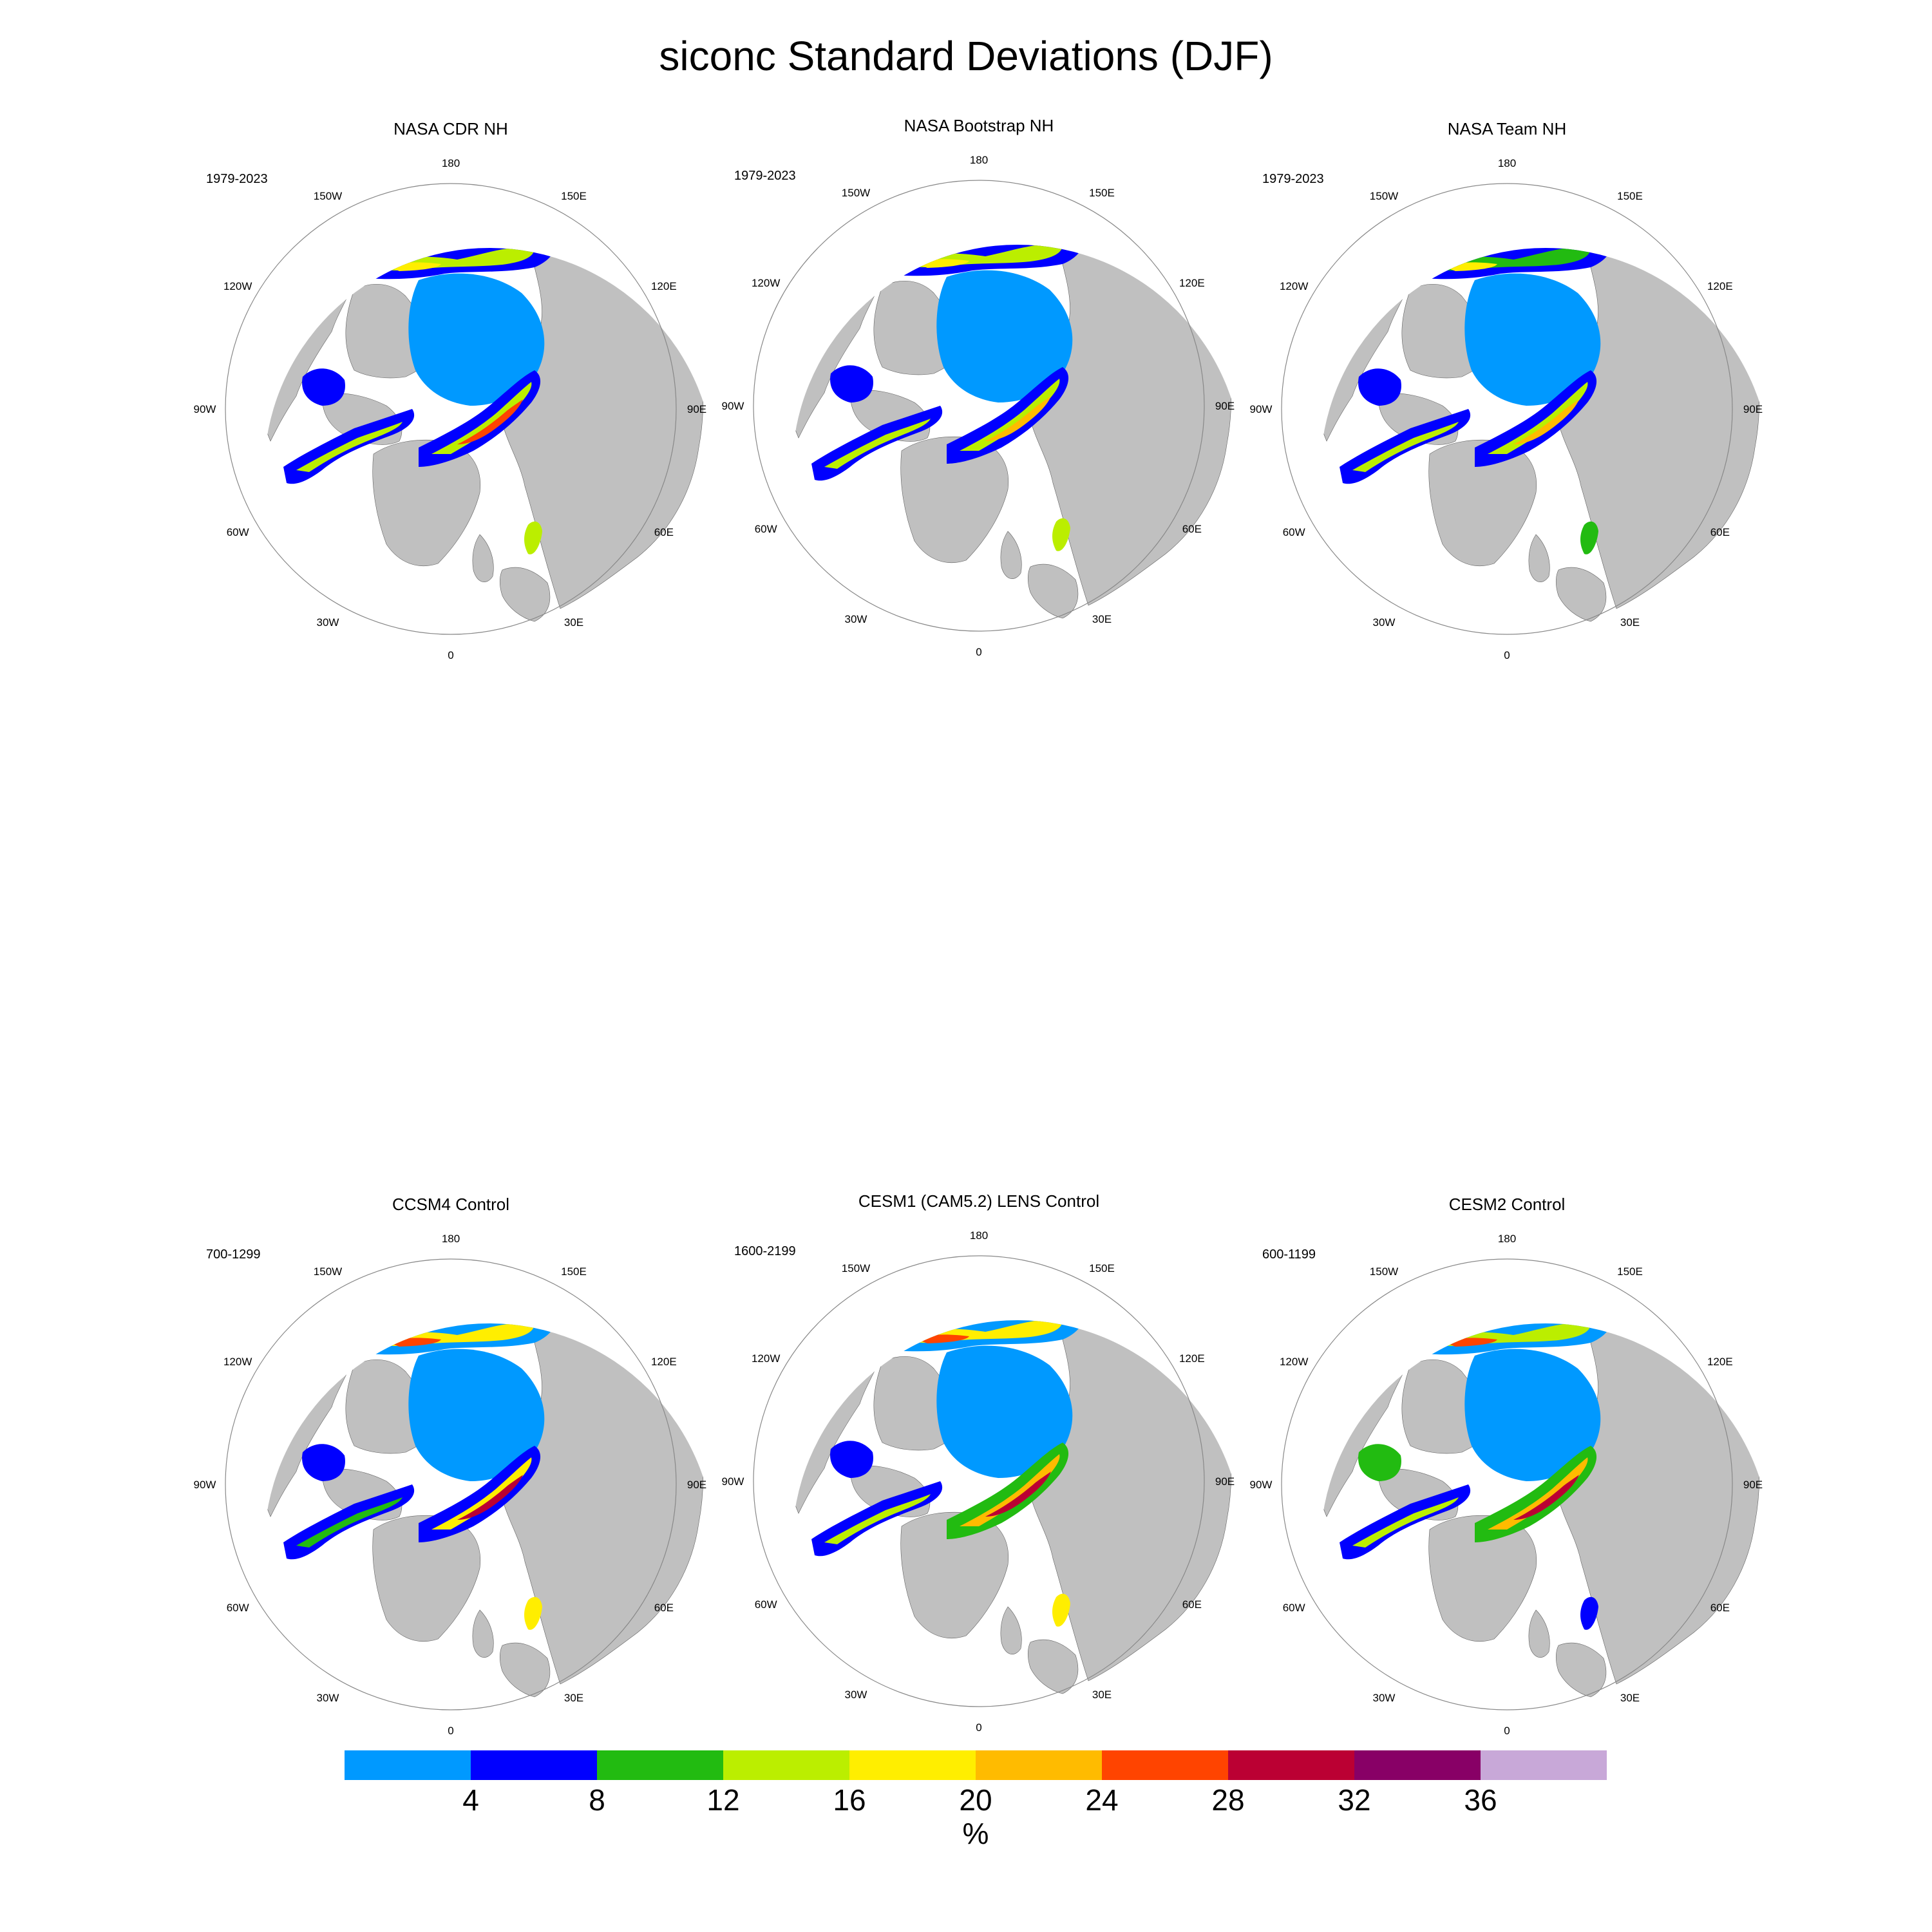  What do you see at coordinates (1507, 1204) in the screenshot?
I see `panel-title: CESM2 Control` at bounding box center [1507, 1204].